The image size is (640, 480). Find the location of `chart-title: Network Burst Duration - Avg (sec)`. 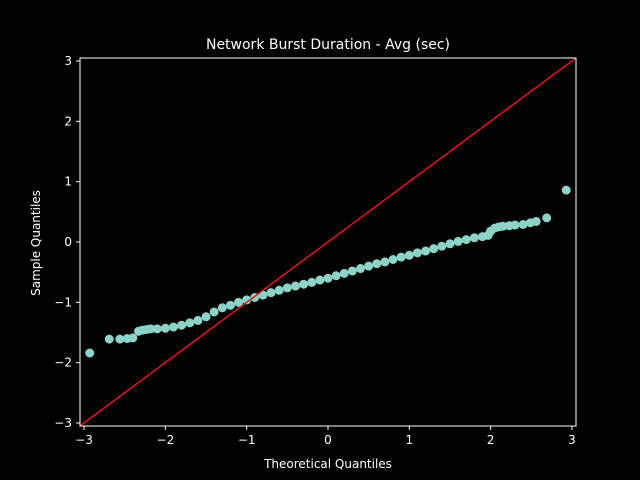

chart-title: Network Burst Duration - Avg (sec) is located at coordinates (328, 45).